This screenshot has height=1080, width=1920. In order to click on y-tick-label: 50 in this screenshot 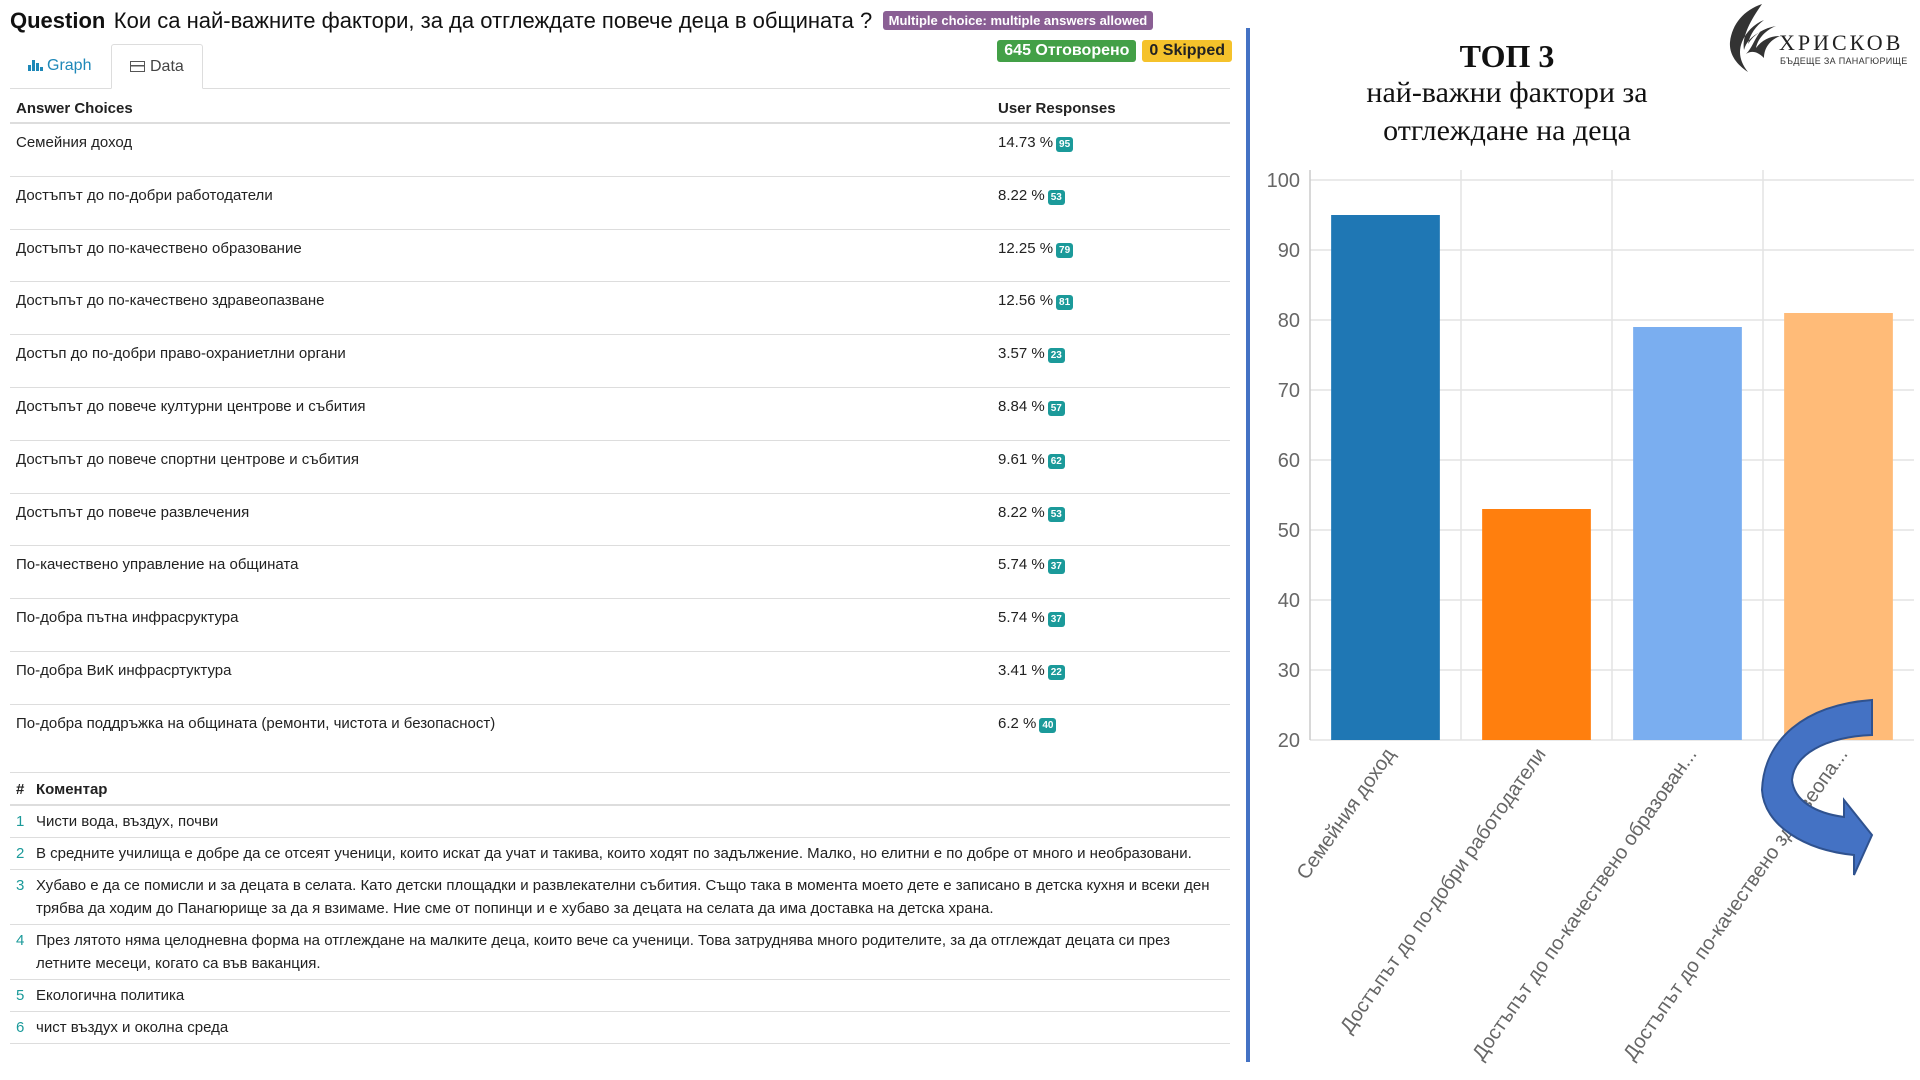, I will do `click(1289, 531)`.